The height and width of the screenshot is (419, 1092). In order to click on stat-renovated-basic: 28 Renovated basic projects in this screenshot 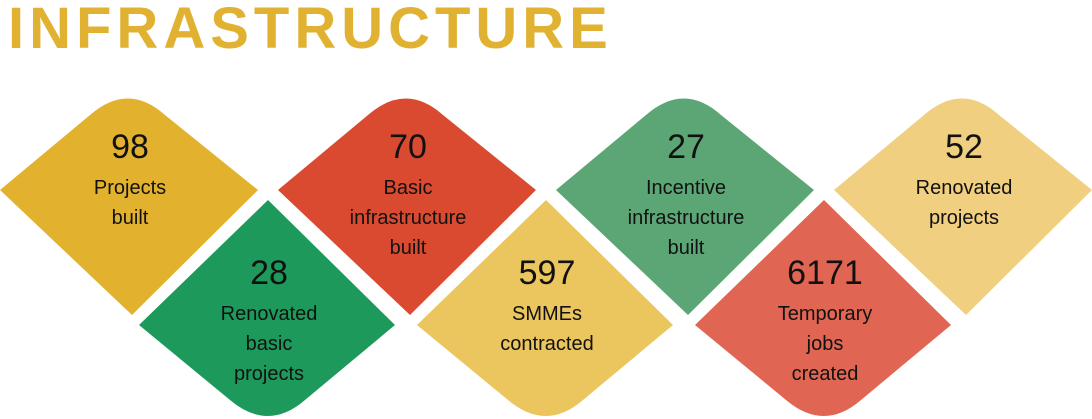, I will do `click(269, 321)`.